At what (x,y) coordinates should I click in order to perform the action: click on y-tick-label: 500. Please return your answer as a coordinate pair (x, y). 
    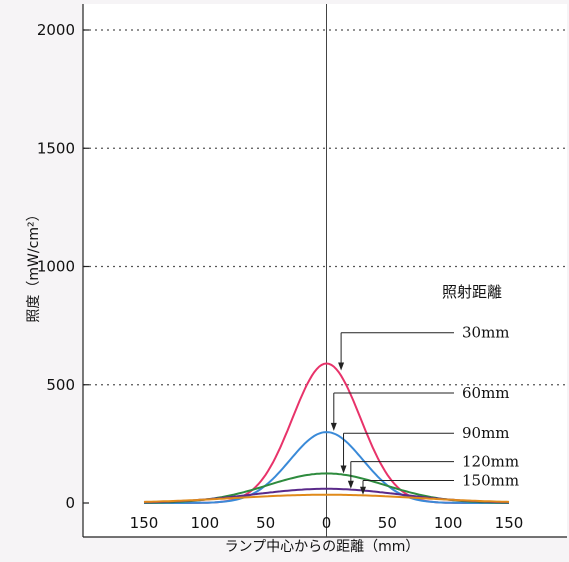
    Looking at the image, I should click on (60, 385).